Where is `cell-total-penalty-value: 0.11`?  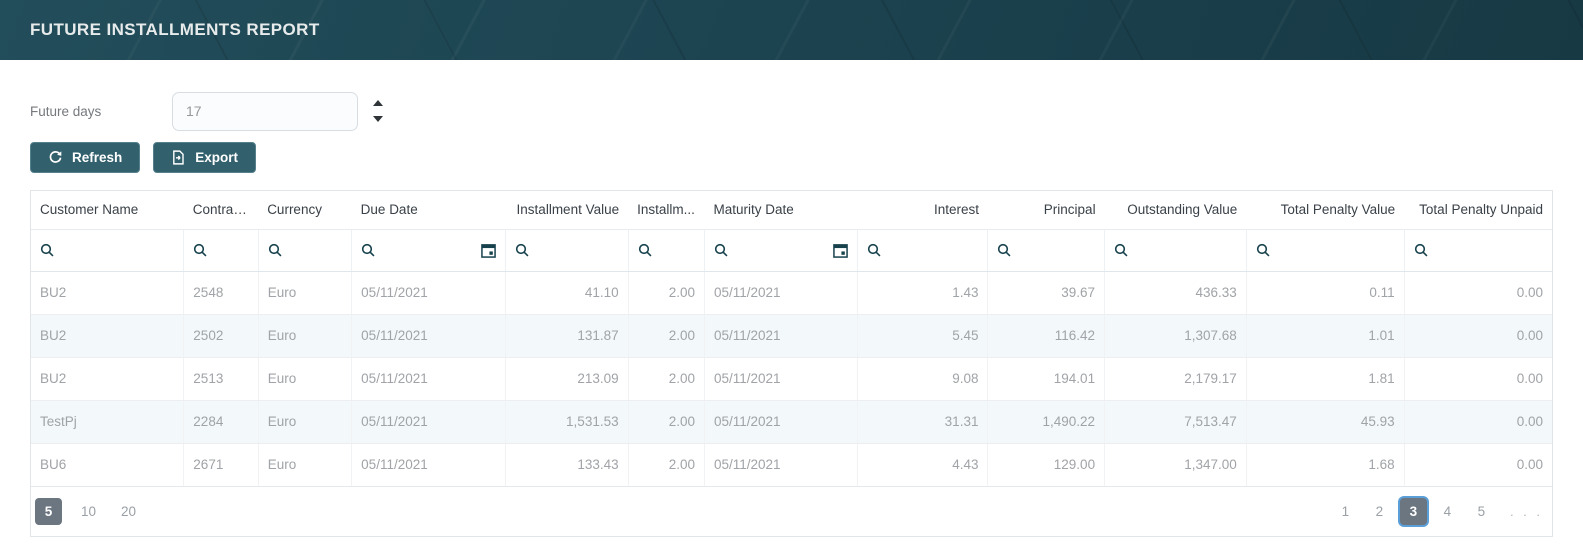
cell-total-penalty-value: 0.11 is located at coordinates (1325, 293).